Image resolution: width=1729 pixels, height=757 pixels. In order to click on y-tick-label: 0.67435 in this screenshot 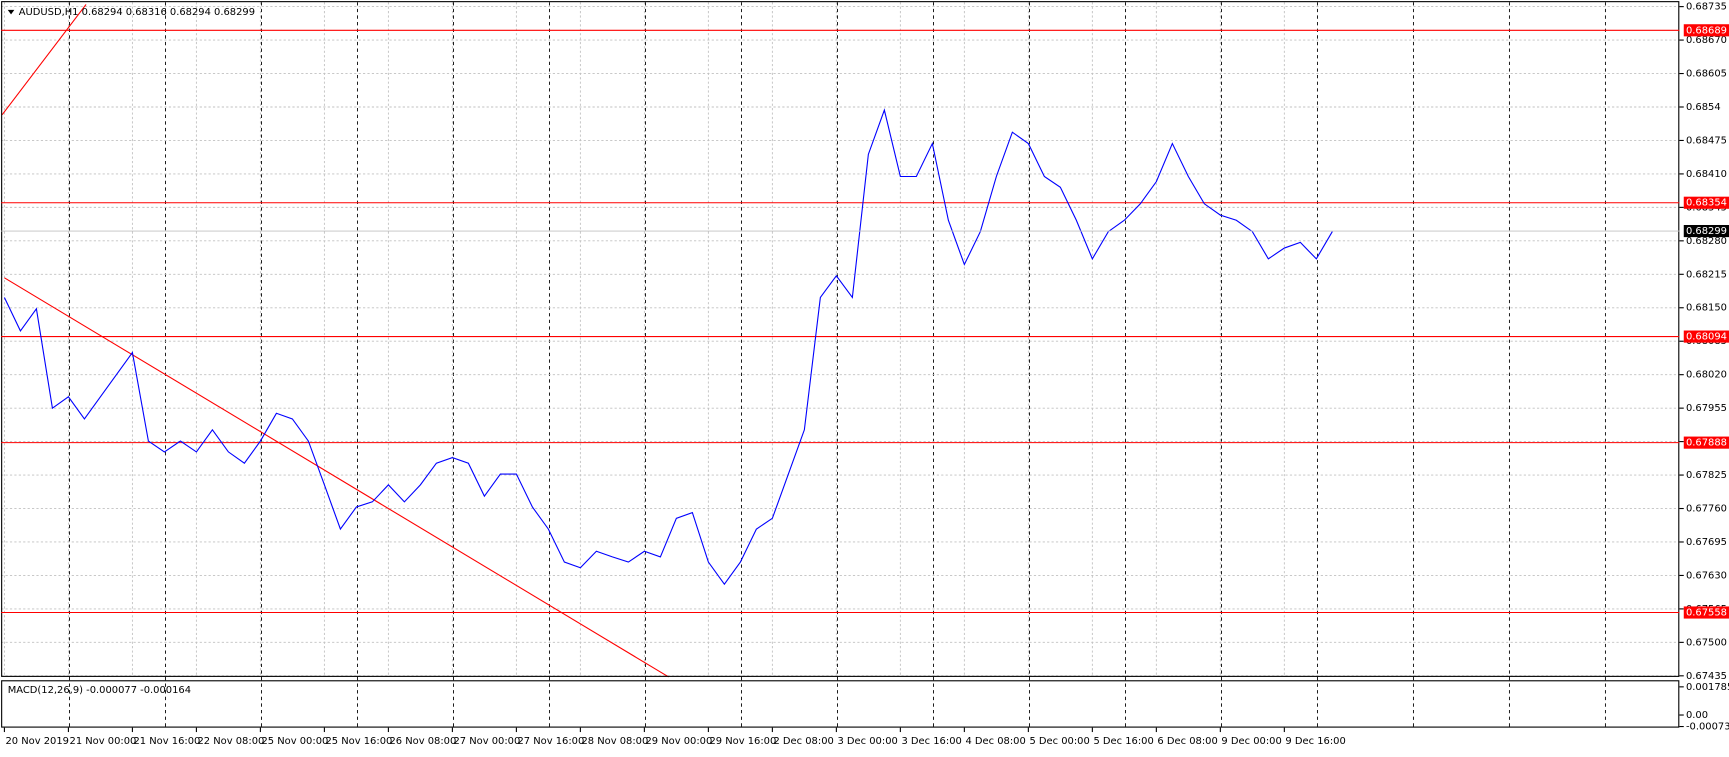, I will do `click(1706, 676)`.